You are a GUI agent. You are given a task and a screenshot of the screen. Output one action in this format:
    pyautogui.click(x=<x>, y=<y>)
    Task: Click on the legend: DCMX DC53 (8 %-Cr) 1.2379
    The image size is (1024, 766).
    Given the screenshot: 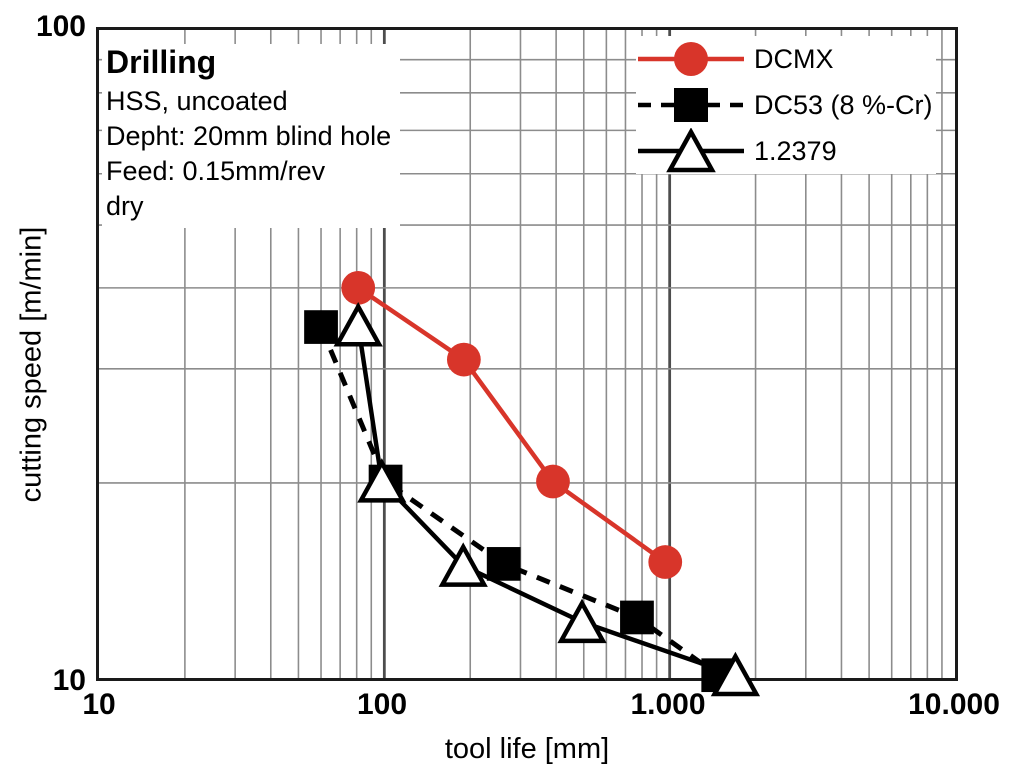 What is the action you would take?
    pyautogui.click(x=786, y=105)
    